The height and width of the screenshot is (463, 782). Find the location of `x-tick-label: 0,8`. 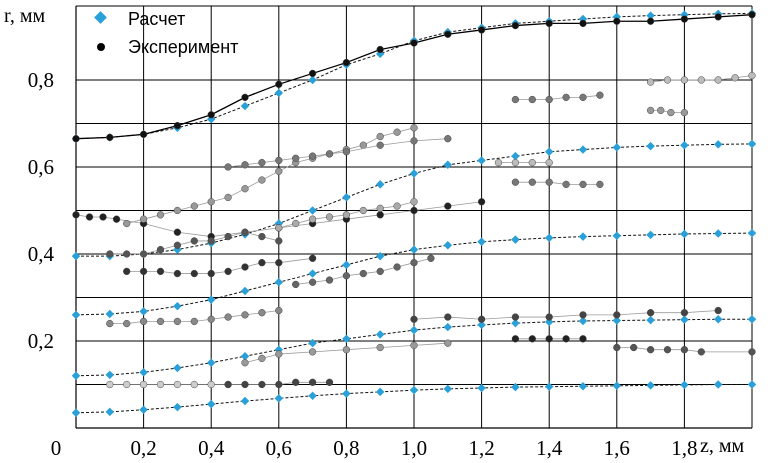

x-tick-label: 0,8 is located at coordinates (346, 448).